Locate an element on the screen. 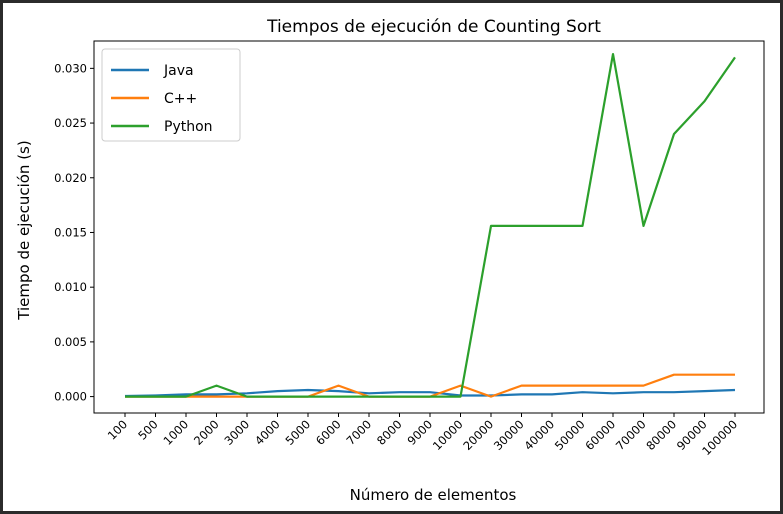  y-axis-title: Tiempo de ejecución (s) is located at coordinates (24, 230).